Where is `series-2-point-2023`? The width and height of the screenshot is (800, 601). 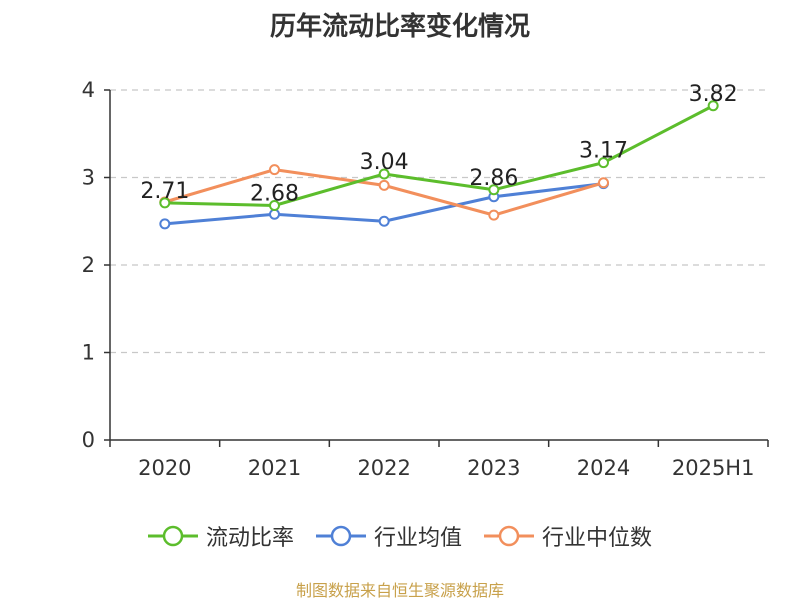 series-2-point-2023 is located at coordinates (494, 215).